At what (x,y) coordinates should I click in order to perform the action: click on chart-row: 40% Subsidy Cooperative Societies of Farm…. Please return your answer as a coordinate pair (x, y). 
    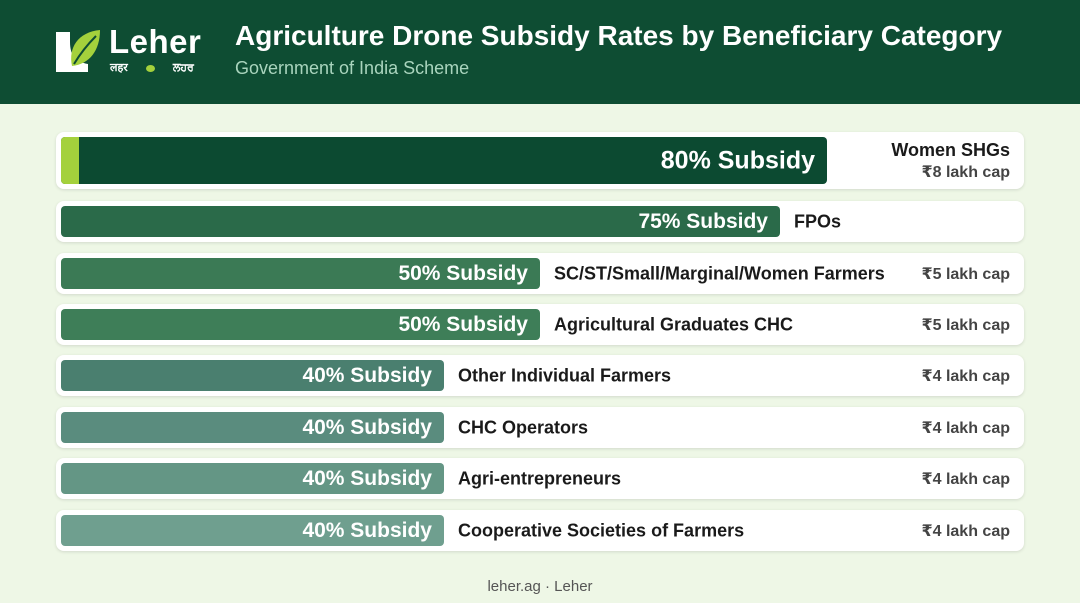
    Looking at the image, I should click on (540, 530).